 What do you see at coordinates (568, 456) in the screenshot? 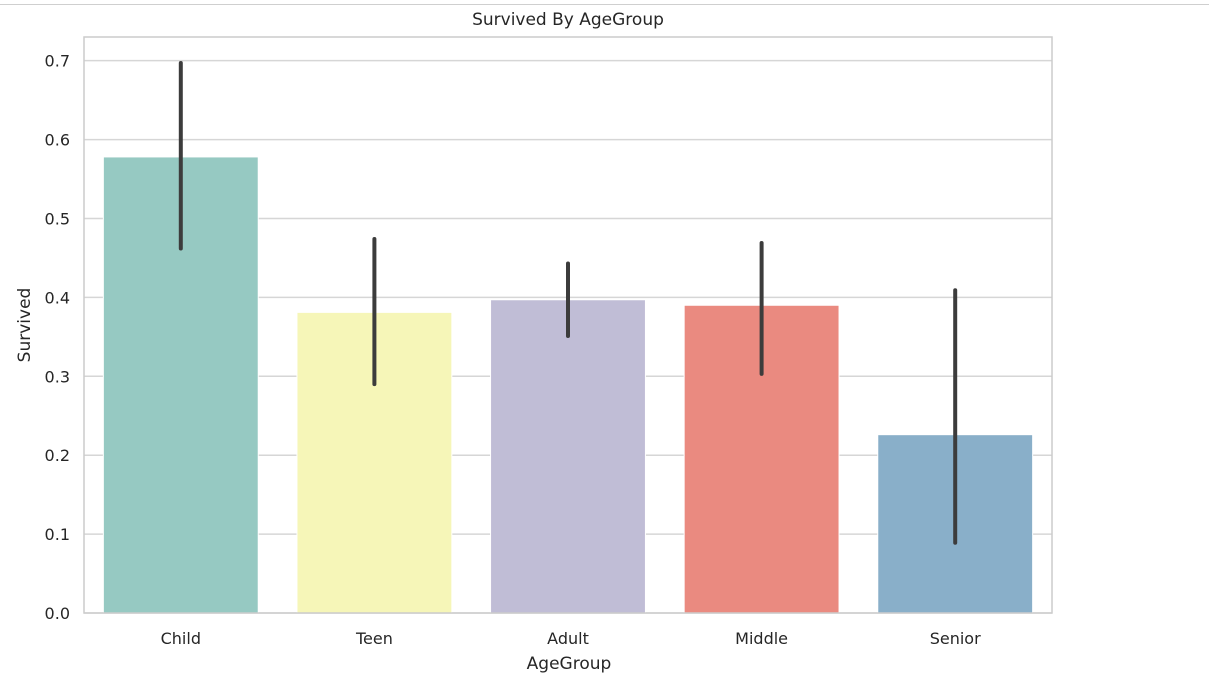
I see `bar-adult` at bounding box center [568, 456].